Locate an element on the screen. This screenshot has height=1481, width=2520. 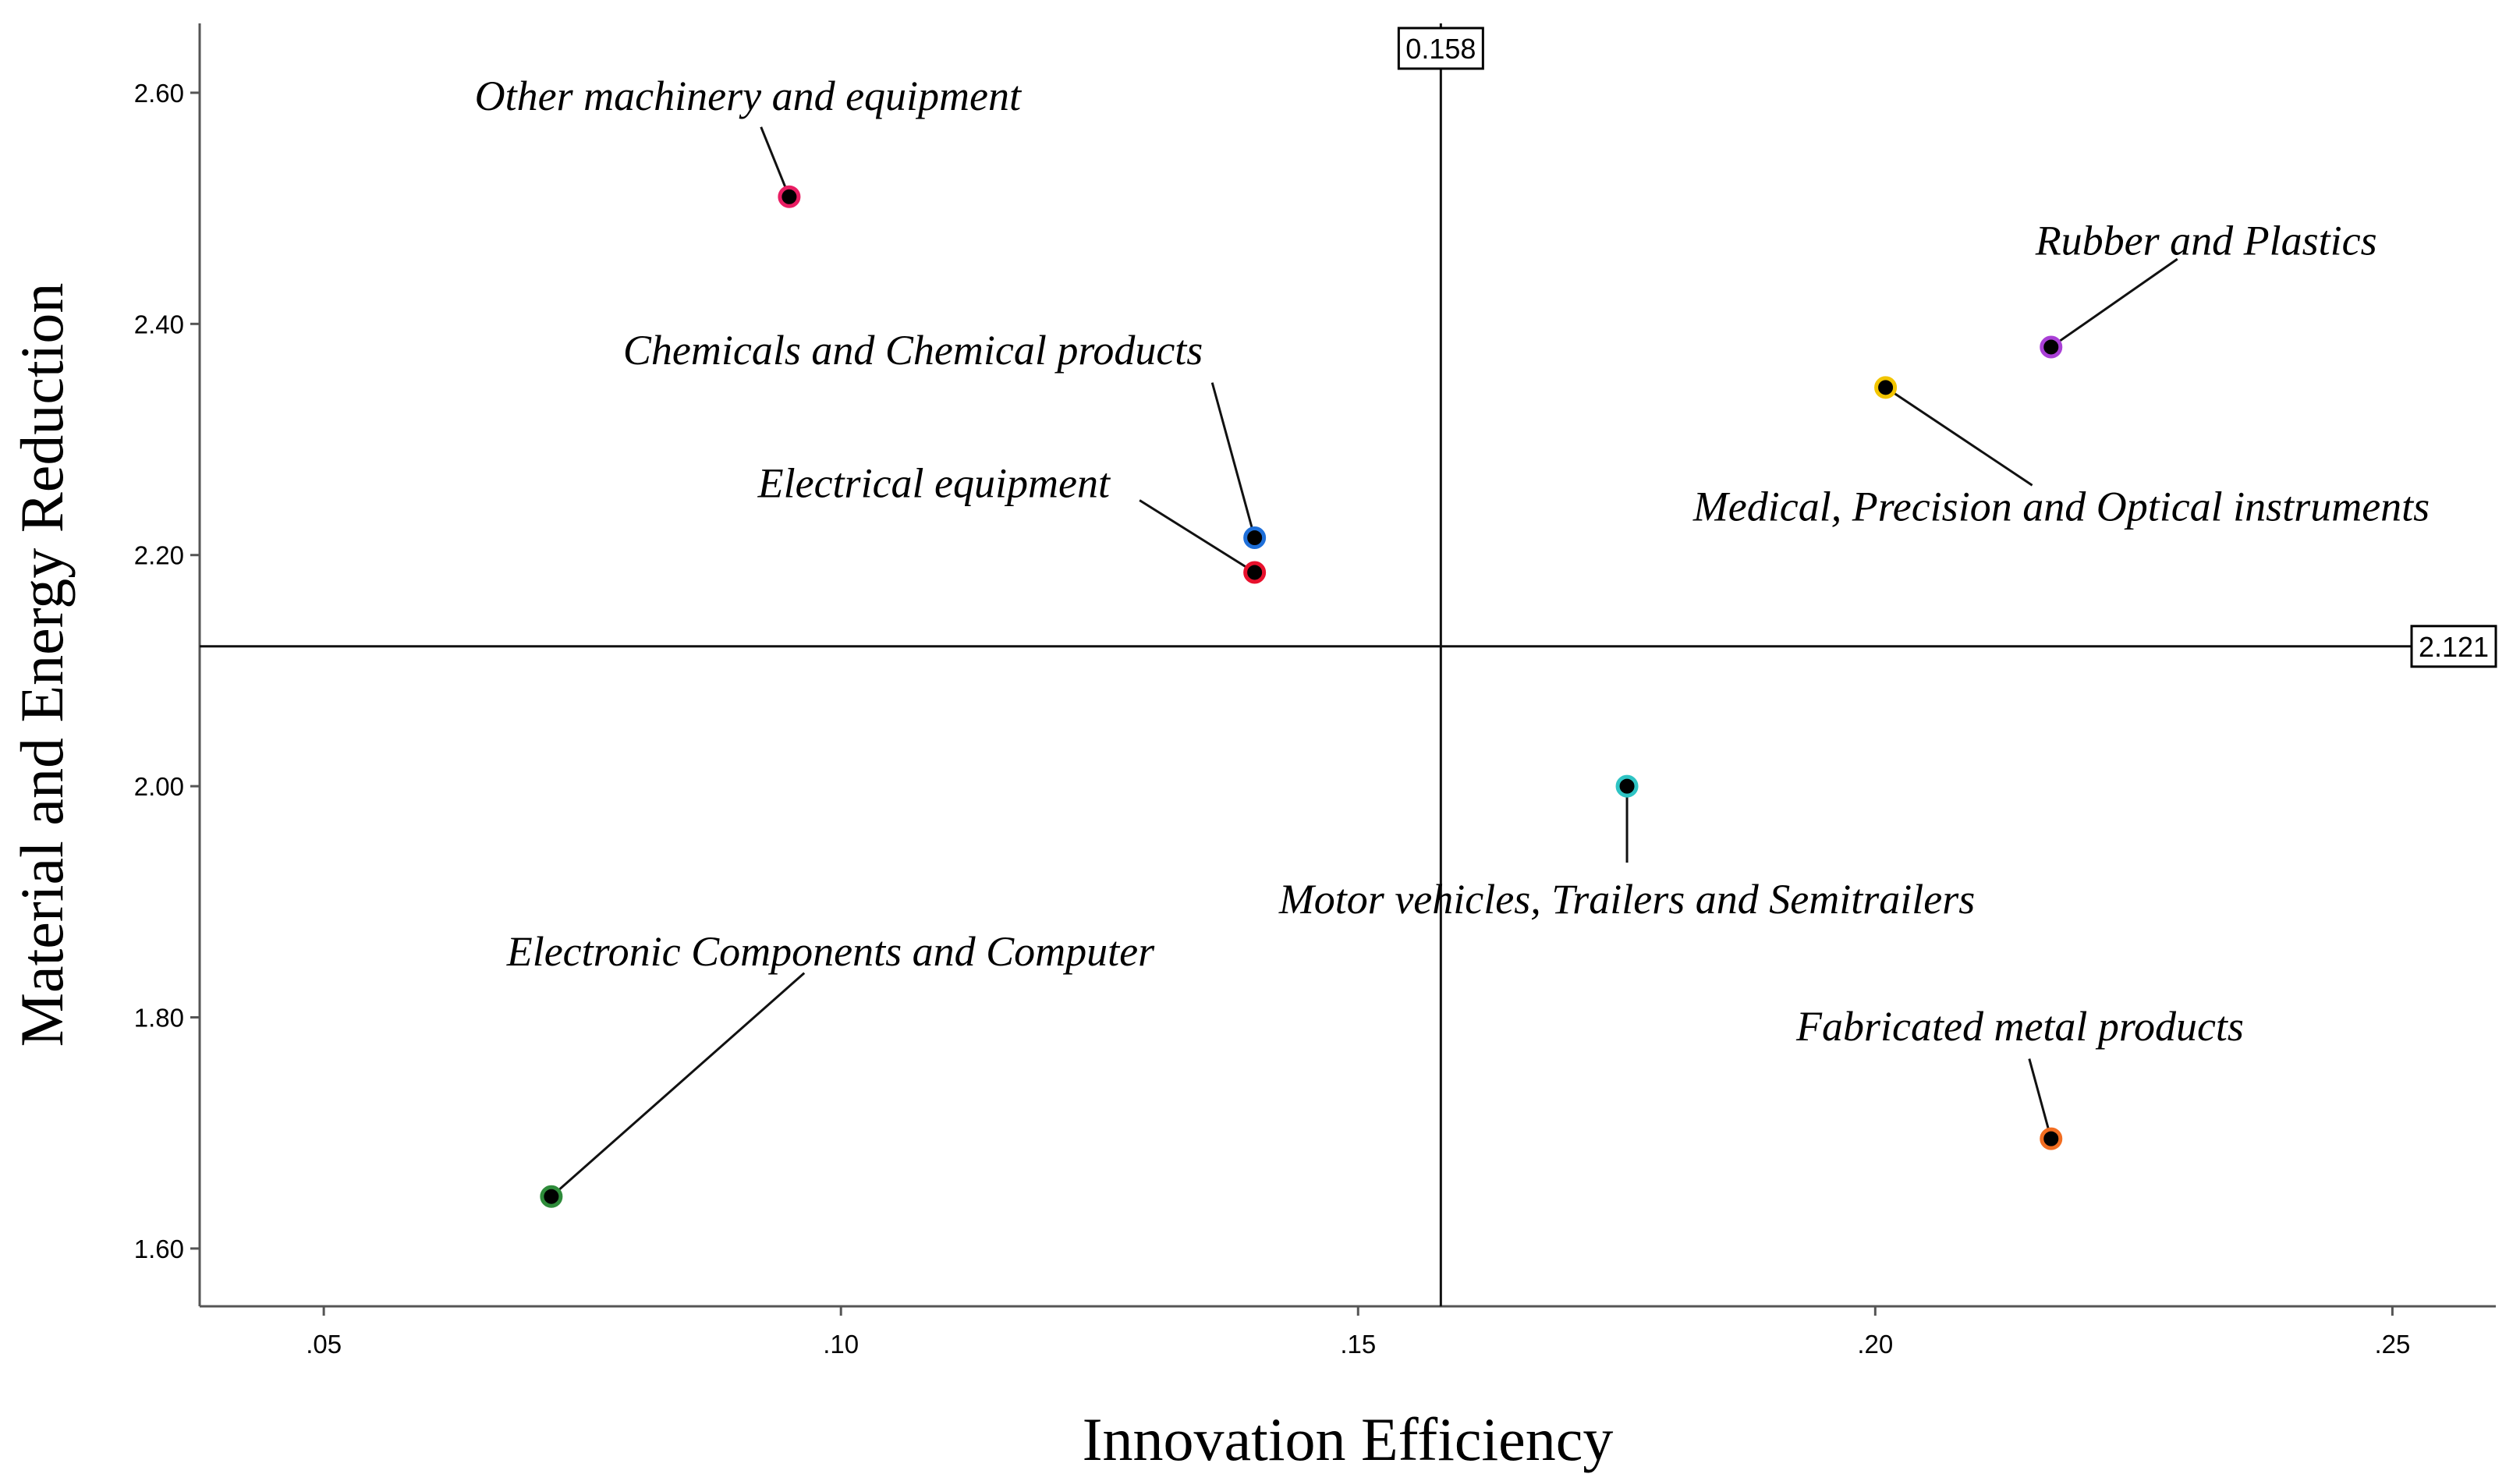
y-tick-label: 1.60 is located at coordinates (159, 1249).